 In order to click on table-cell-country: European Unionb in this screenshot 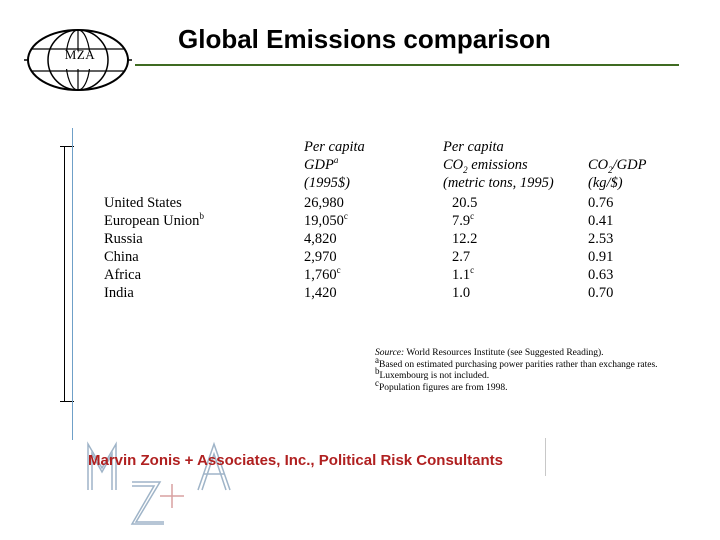, I will do `click(154, 220)`.